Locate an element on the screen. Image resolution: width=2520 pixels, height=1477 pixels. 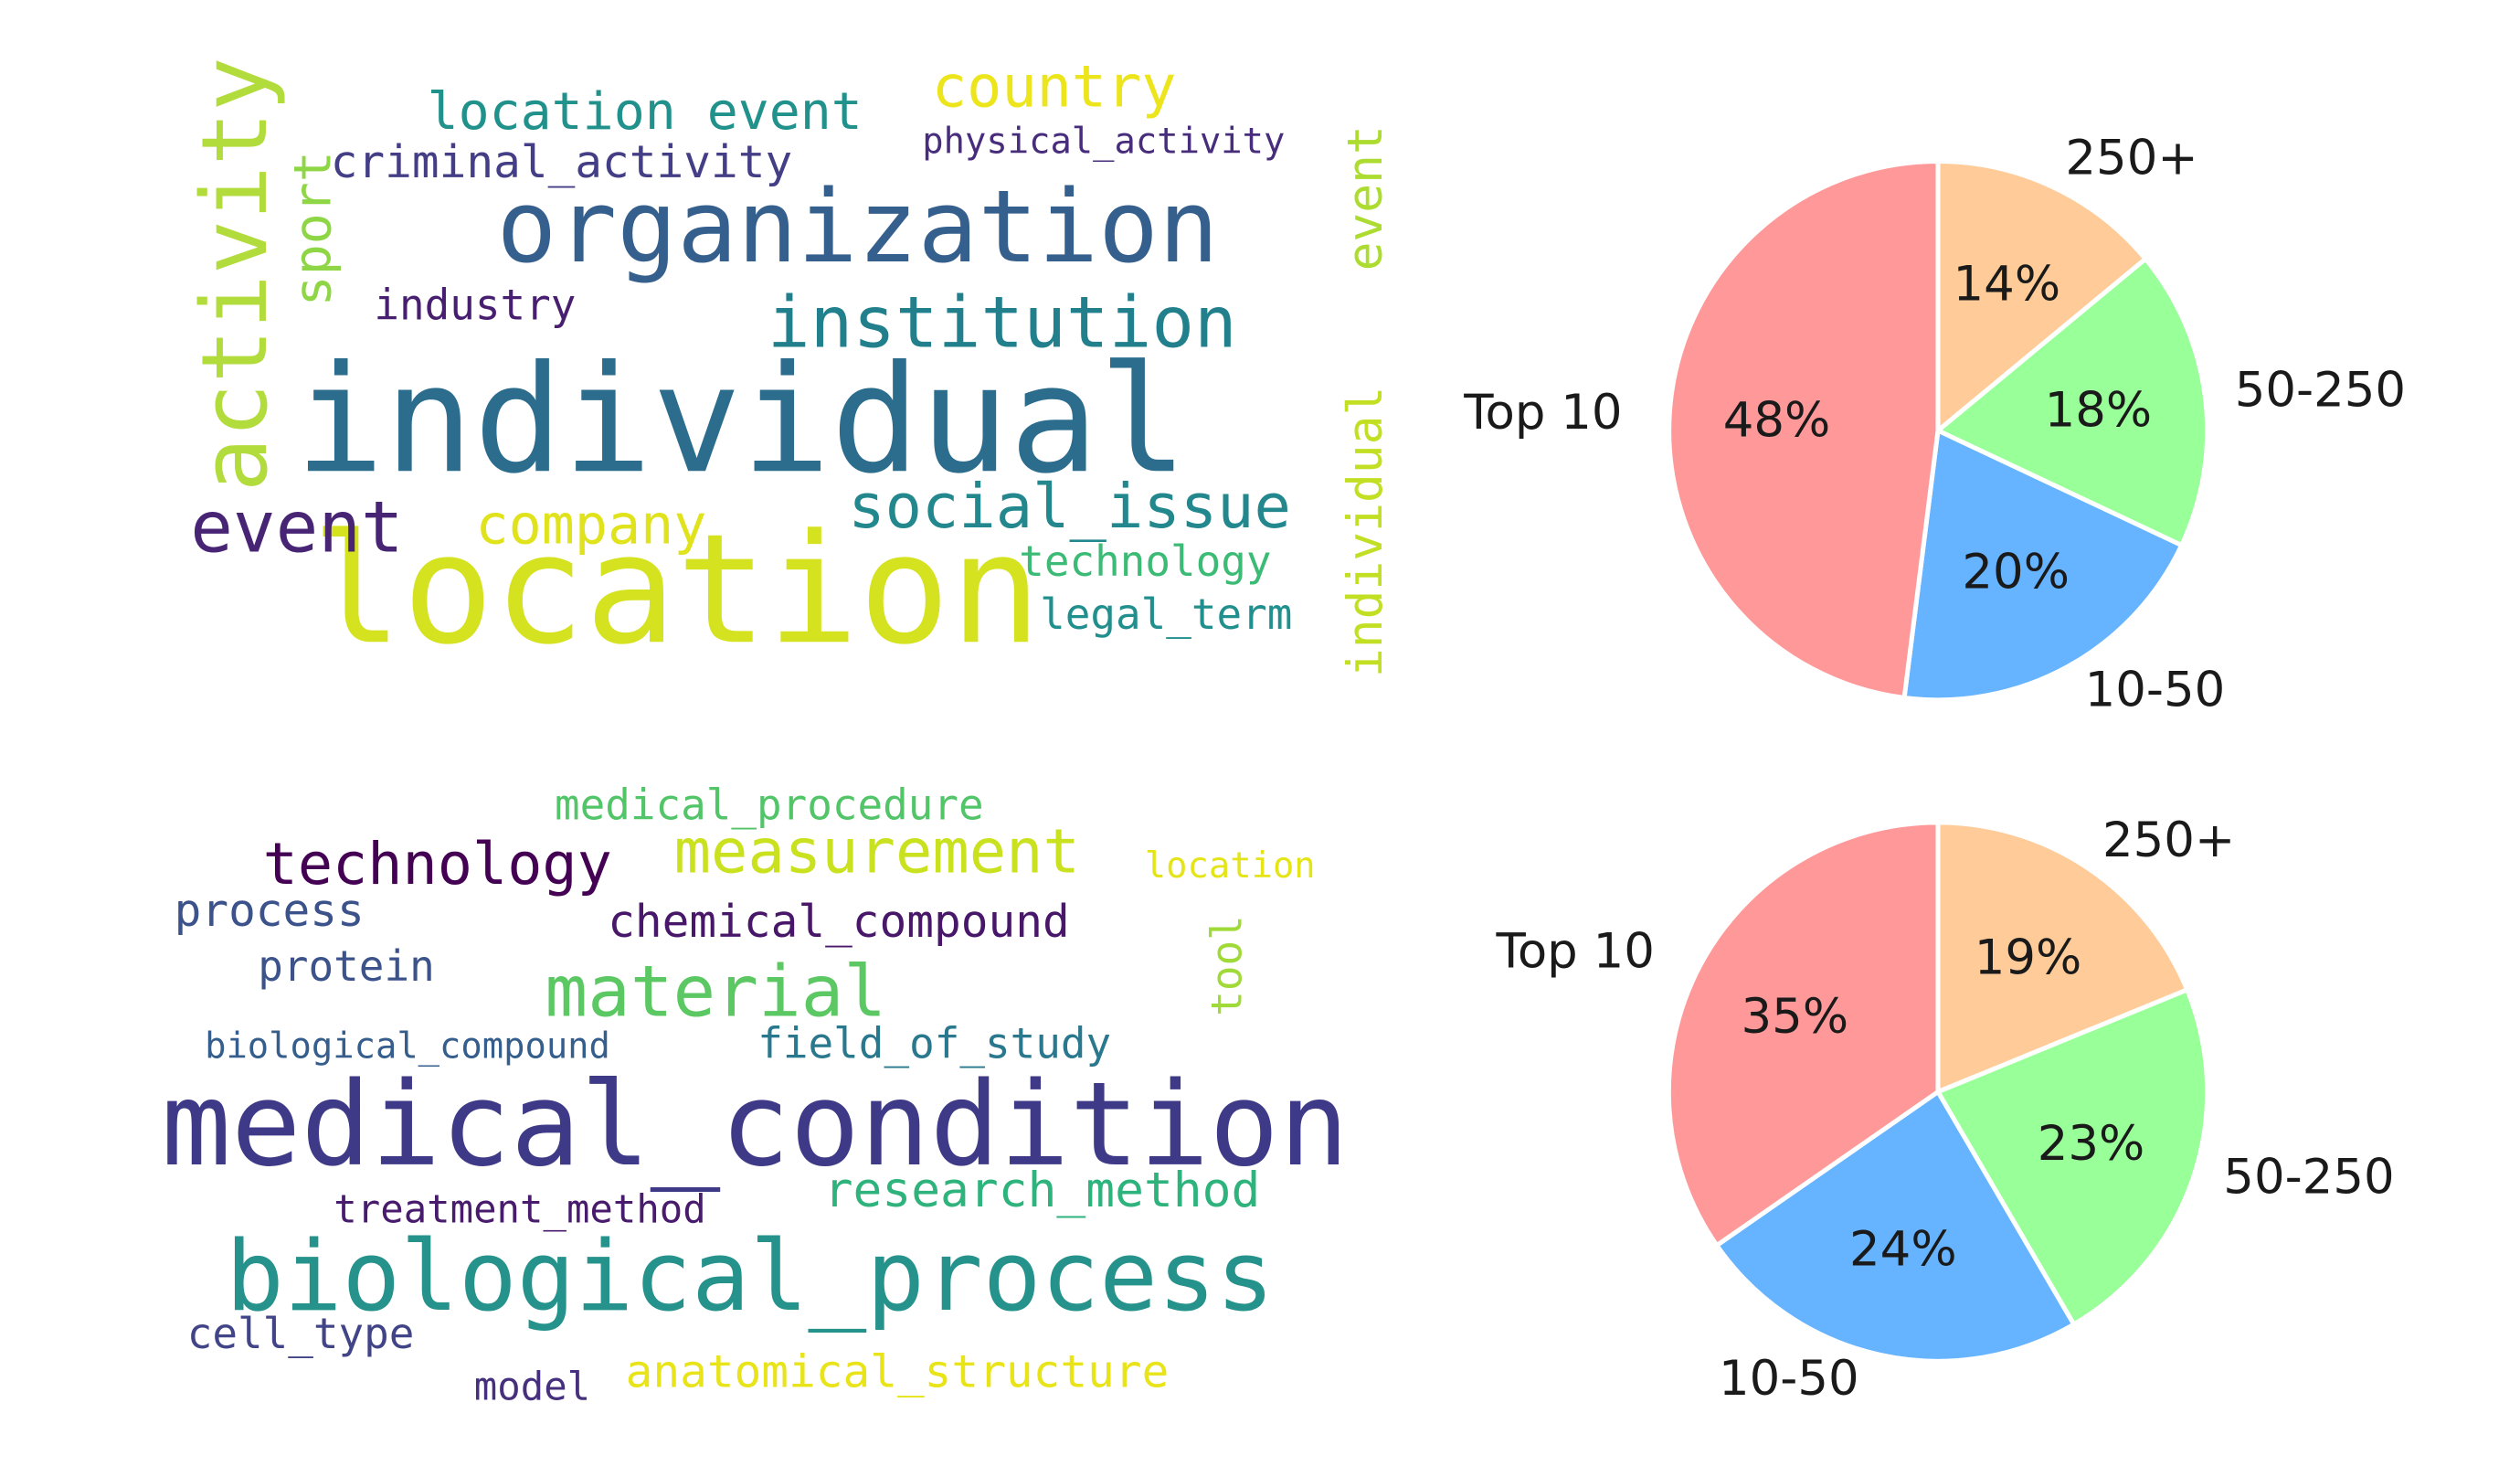
word-material: material is located at coordinates (715, 992).